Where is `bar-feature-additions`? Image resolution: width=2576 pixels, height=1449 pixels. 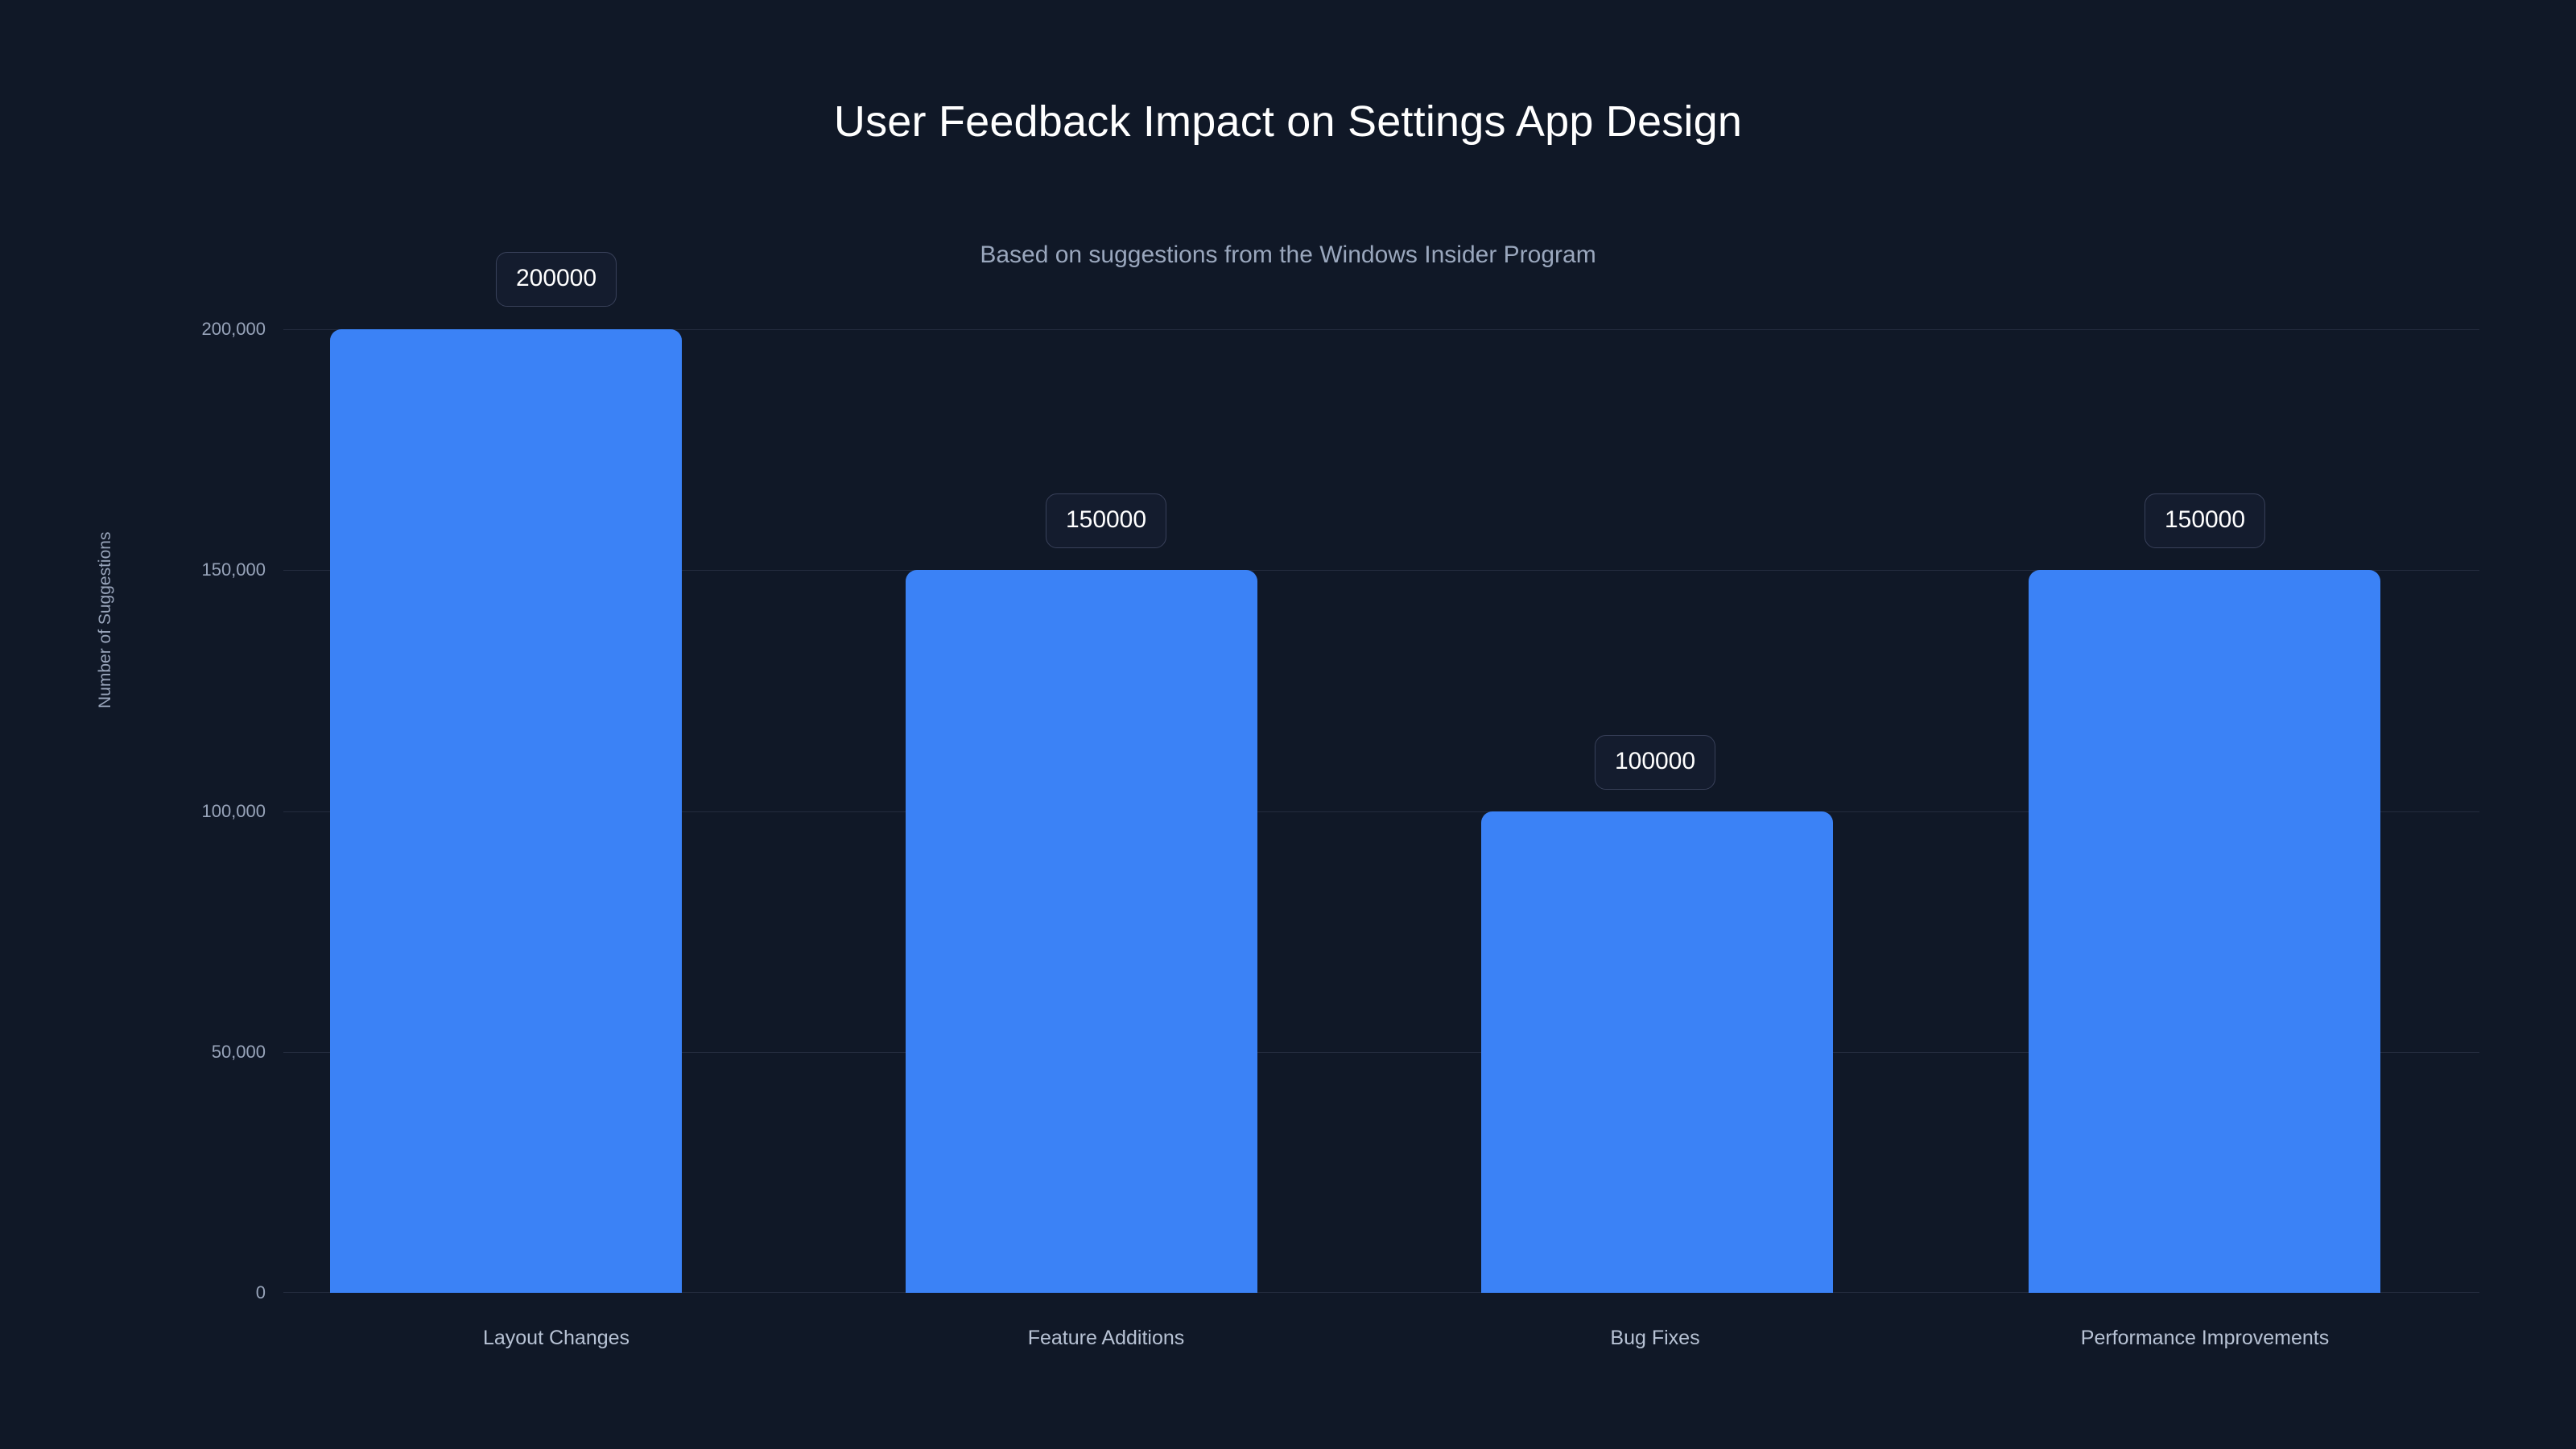
bar-feature-additions is located at coordinates (1081, 931).